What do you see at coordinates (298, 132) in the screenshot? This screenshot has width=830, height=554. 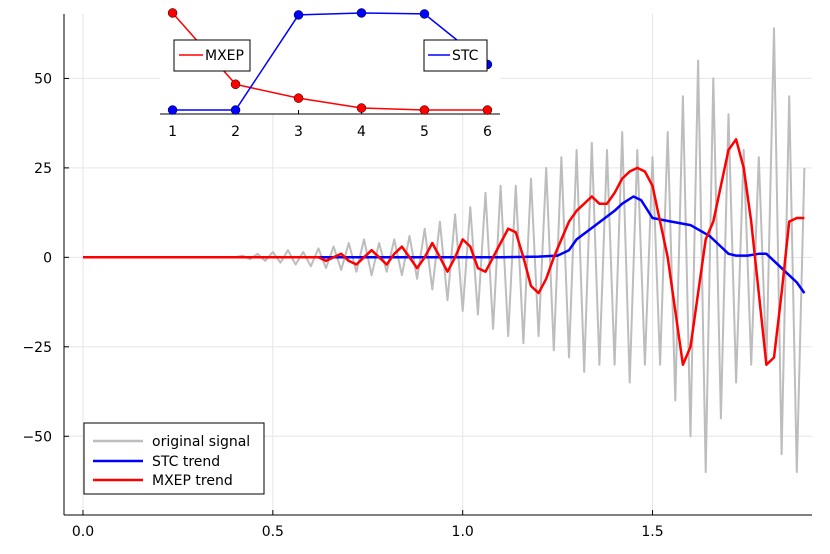 I see `inset-x-tick-label: 3` at bounding box center [298, 132].